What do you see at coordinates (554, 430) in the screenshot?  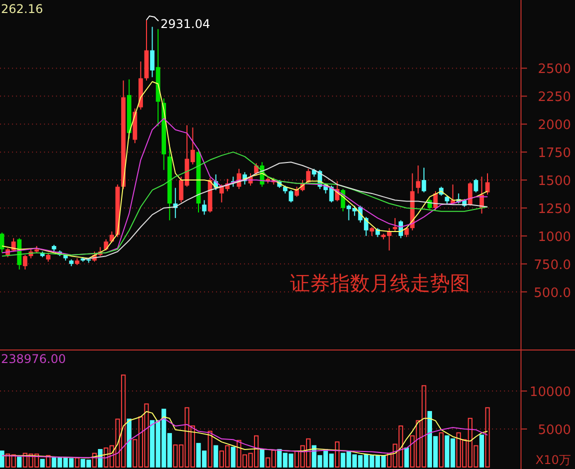 I see `y-tick-label: 5000` at bounding box center [554, 430].